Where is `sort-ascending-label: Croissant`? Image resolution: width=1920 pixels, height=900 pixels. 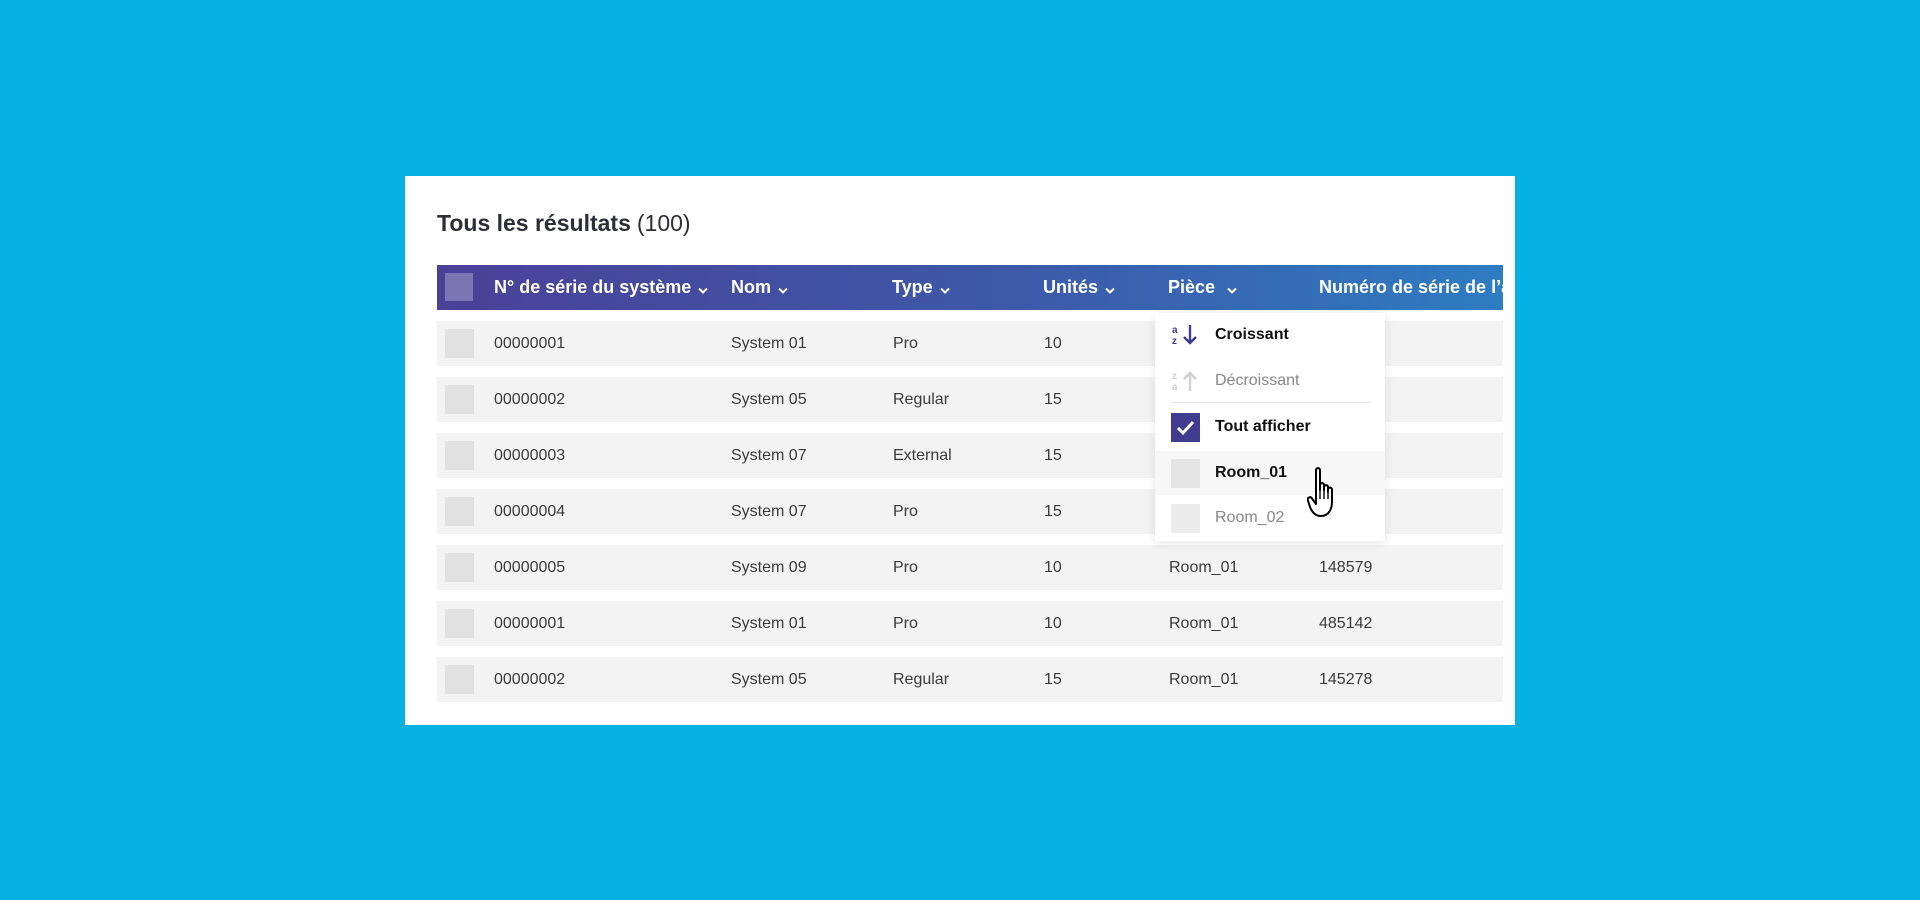
sort-ascending-label: Croissant is located at coordinates (1252, 334).